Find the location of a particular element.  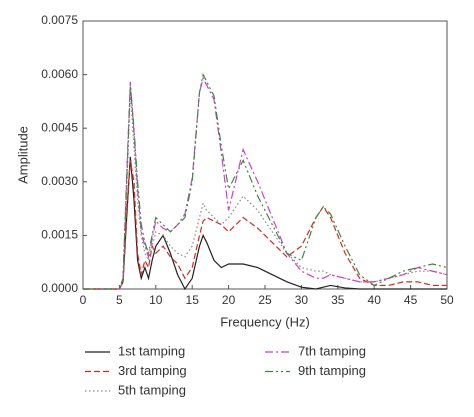

legend-label: 5th tamping is located at coordinates (152, 389).